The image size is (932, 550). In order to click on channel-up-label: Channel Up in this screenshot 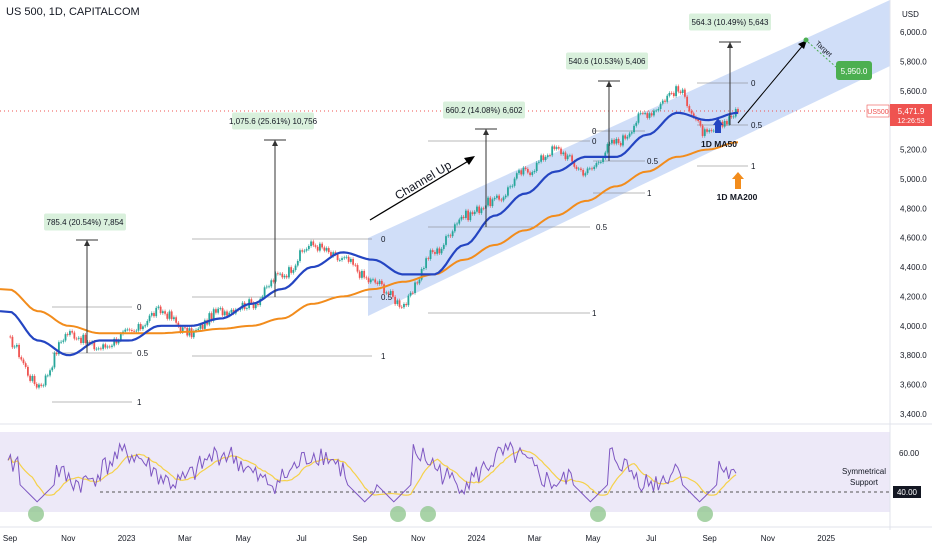, I will do `click(423, 180)`.